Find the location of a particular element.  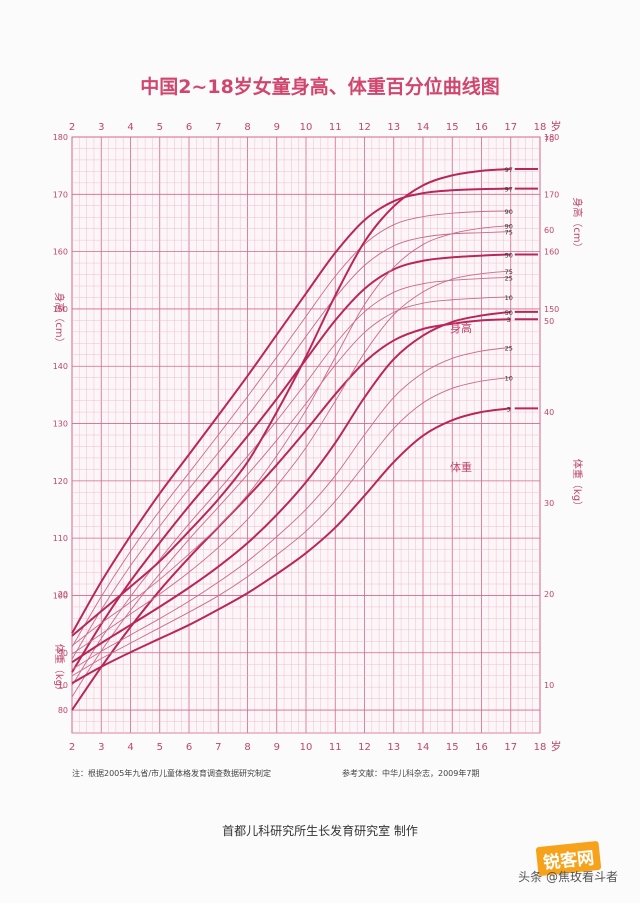

x-tick-label-bottom: 9 is located at coordinates (277, 747).